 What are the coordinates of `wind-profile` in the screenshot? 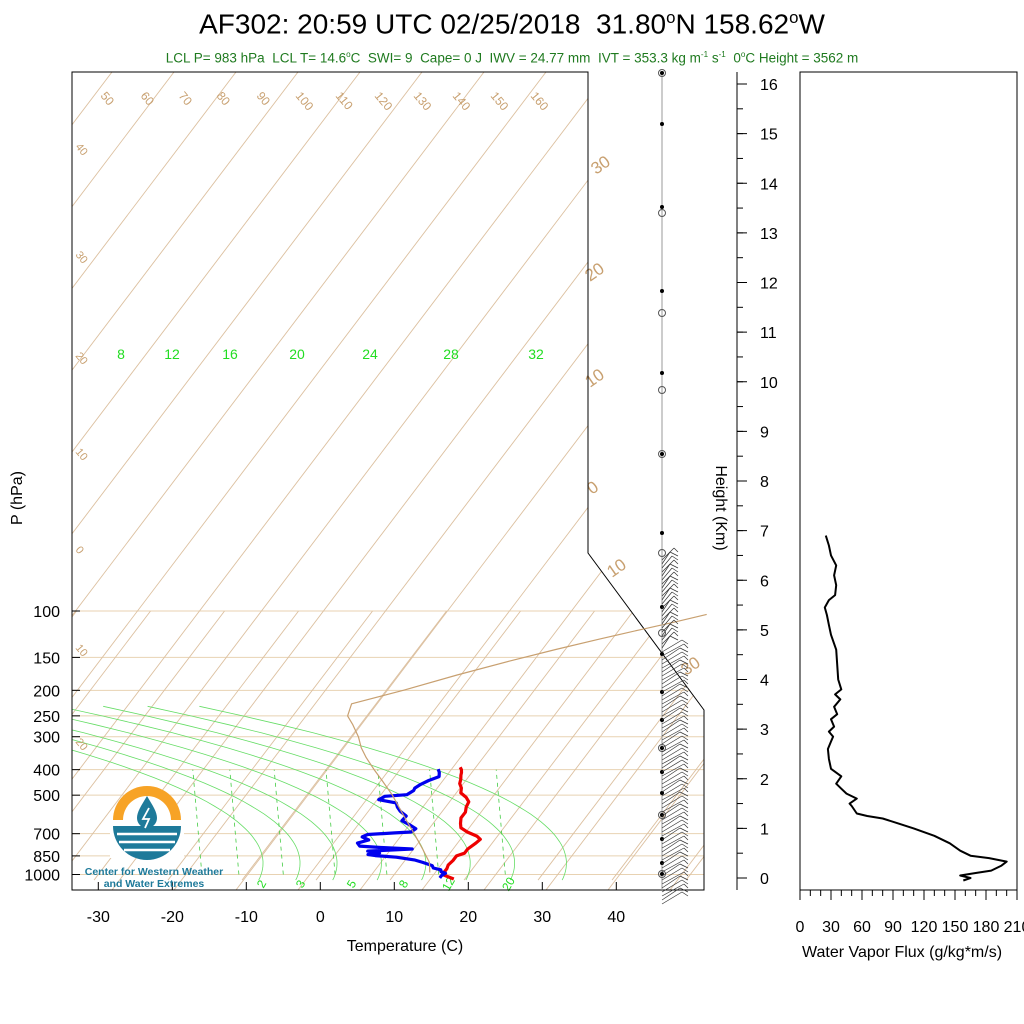 It's located at (673, 487).